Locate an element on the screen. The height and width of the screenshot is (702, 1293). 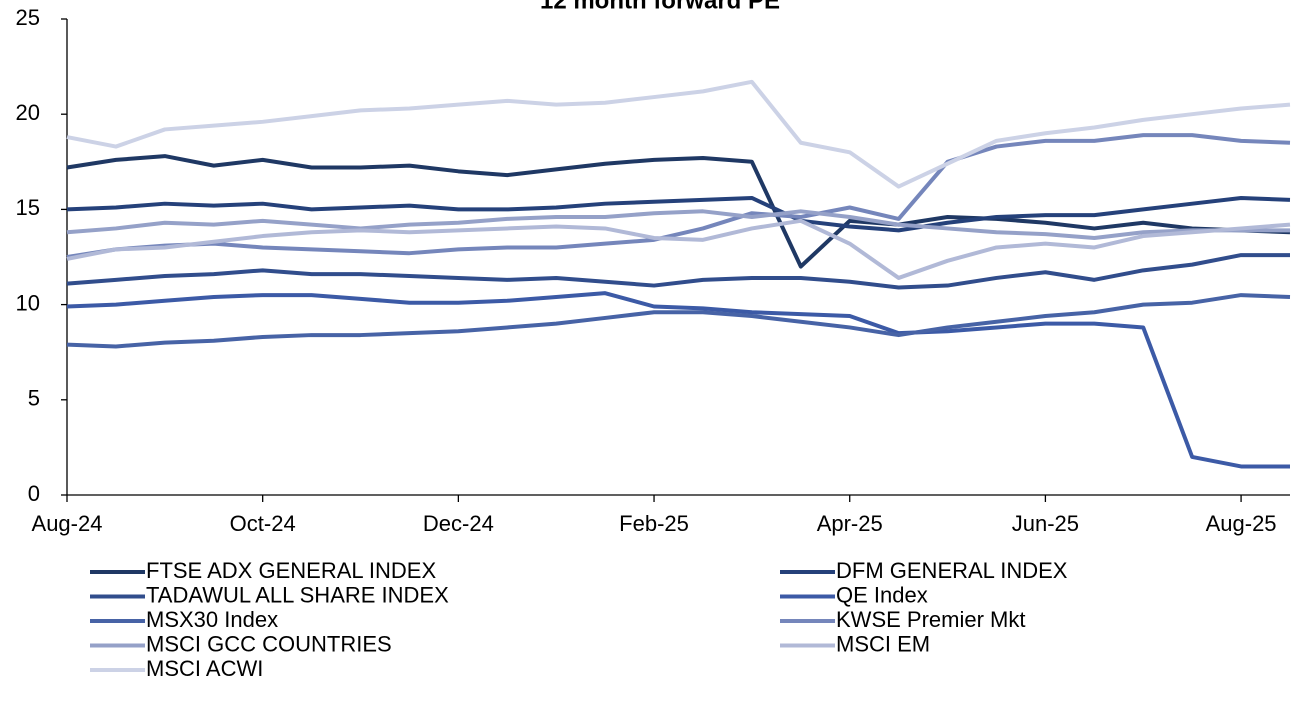
legend-label: TADAWUL ALL SHARE INDEX is located at coordinates (297, 594).